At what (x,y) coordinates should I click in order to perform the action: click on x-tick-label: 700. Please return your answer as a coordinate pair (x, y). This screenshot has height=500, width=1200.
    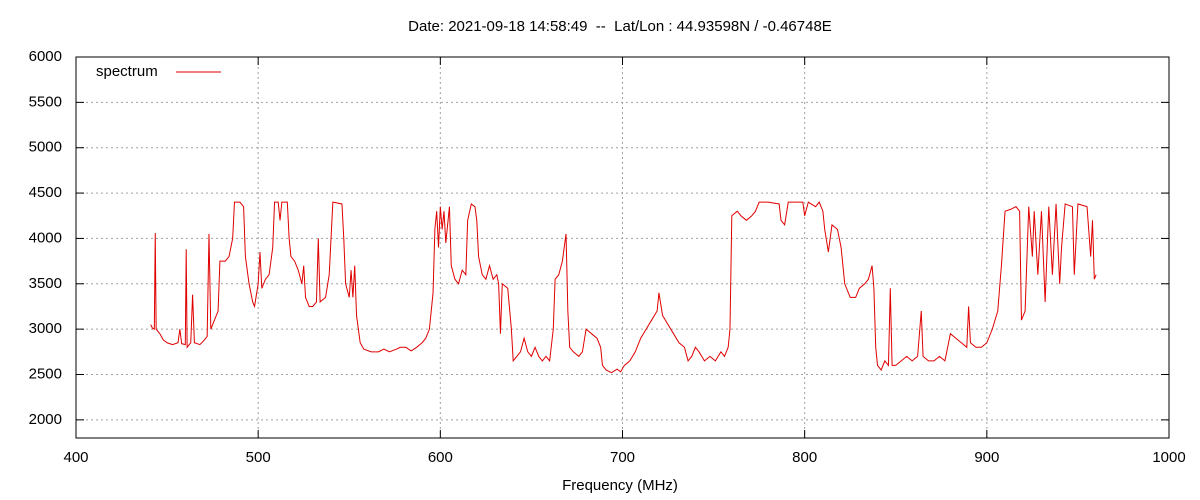
    Looking at the image, I should click on (622, 457).